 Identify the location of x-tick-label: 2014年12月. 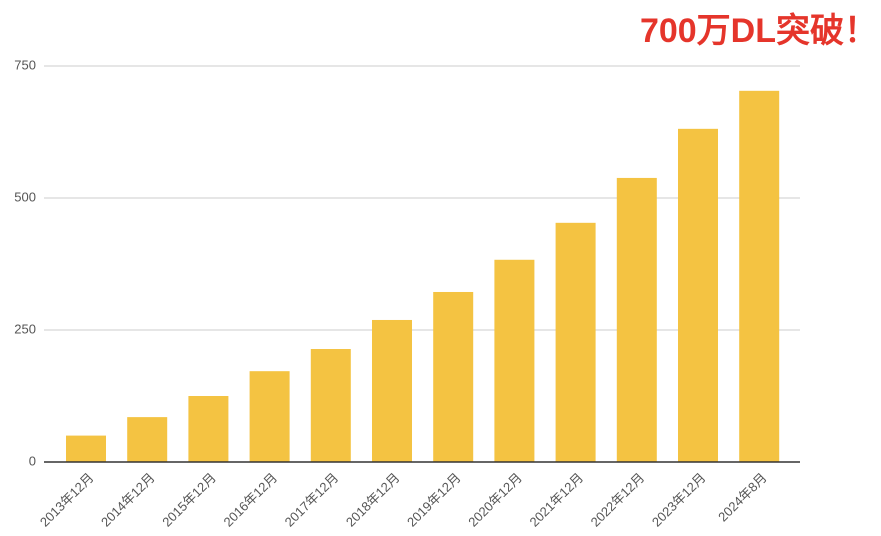
(128, 500).